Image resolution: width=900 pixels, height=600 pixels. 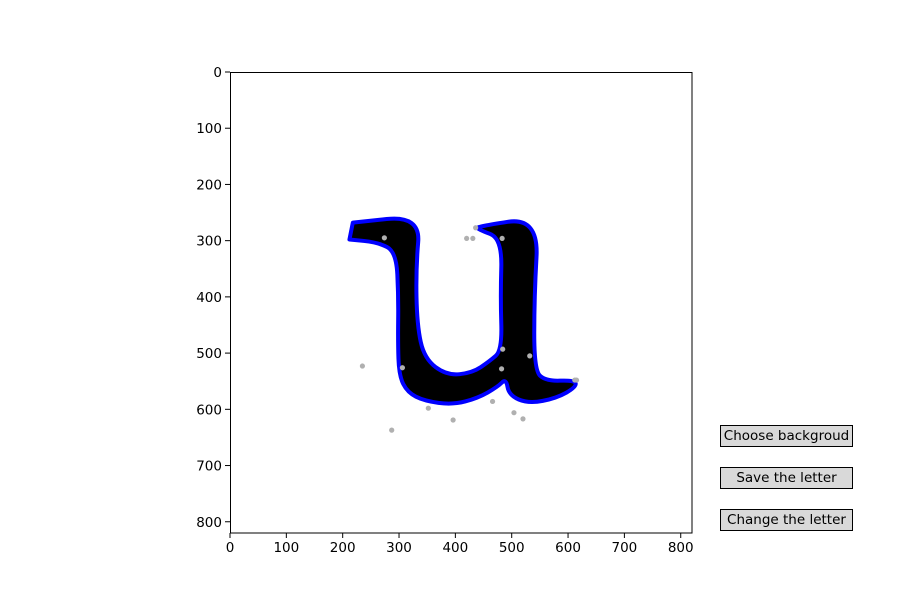 I want to click on x-tick-label: 500, so click(x=512, y=548).